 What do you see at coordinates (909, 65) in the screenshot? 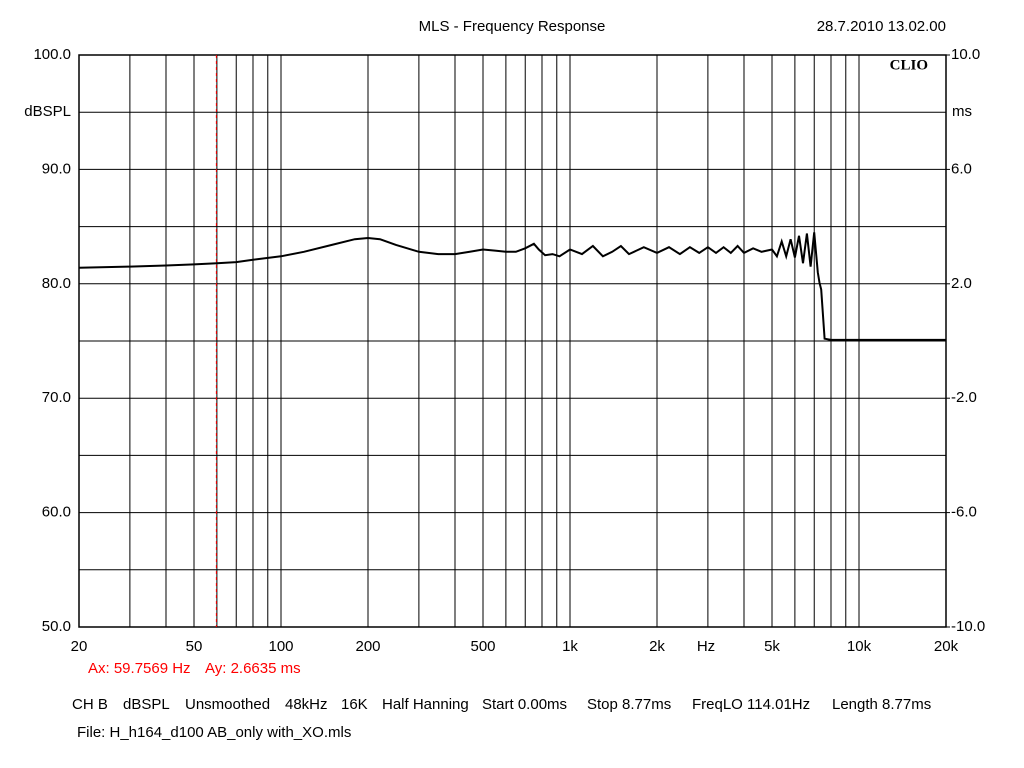
I see `brand: CLIO` at bounding box center [909, 65].